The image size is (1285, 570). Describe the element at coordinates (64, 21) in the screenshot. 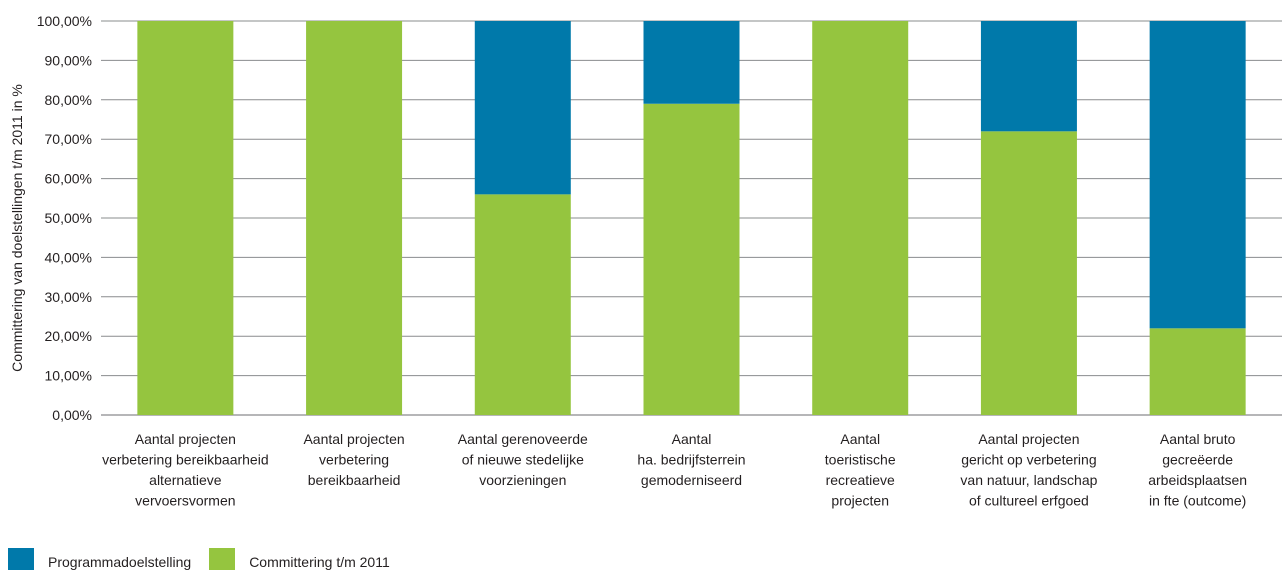

I see `y-tick-label: 100,00%` at that location.